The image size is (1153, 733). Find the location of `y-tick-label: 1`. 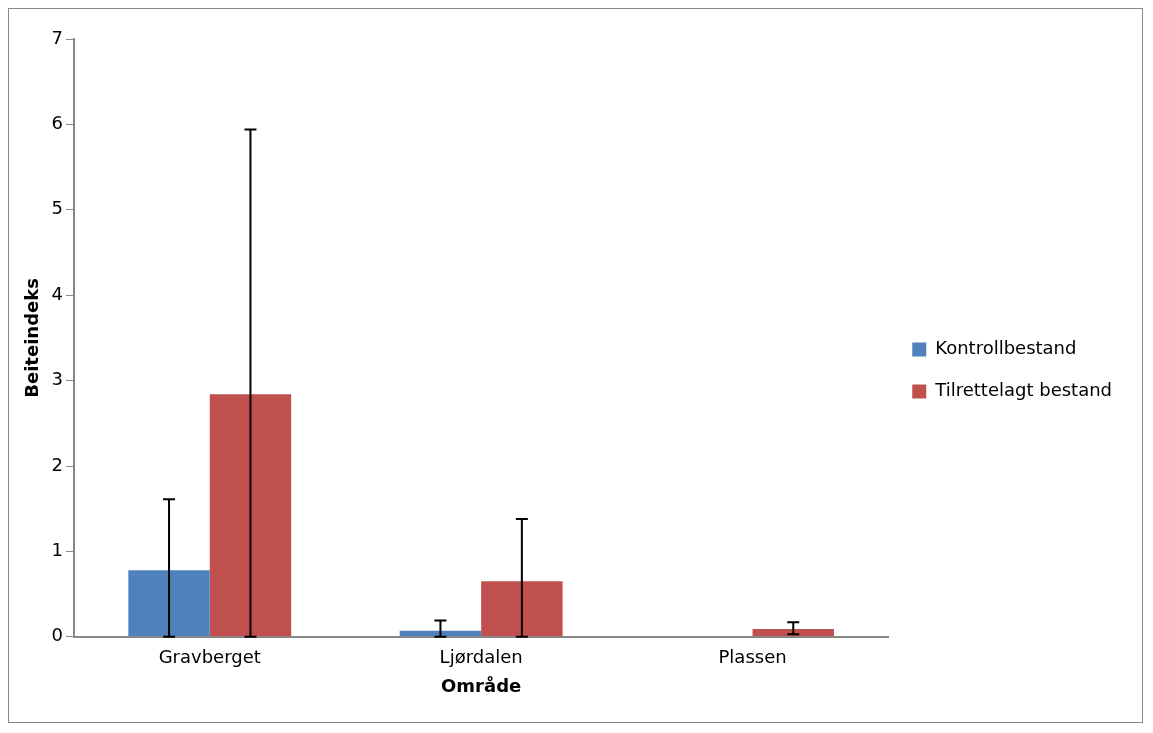

y-tick-label: 1 is located at coordinates (57, 550).